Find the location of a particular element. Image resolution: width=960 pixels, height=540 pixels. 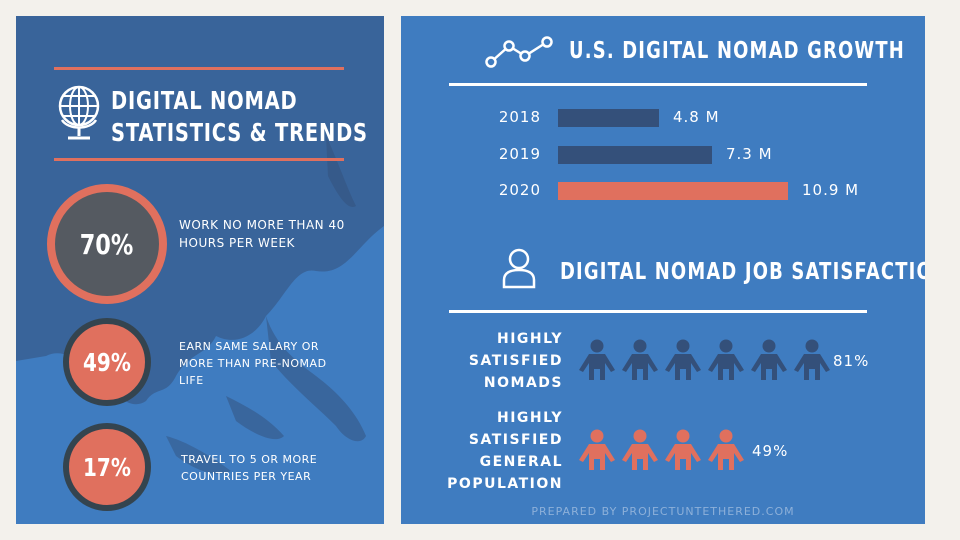

satisfaction-title: DIGITAL NOMAD JOB SATISFACTION is located at coordinates (742, 272).